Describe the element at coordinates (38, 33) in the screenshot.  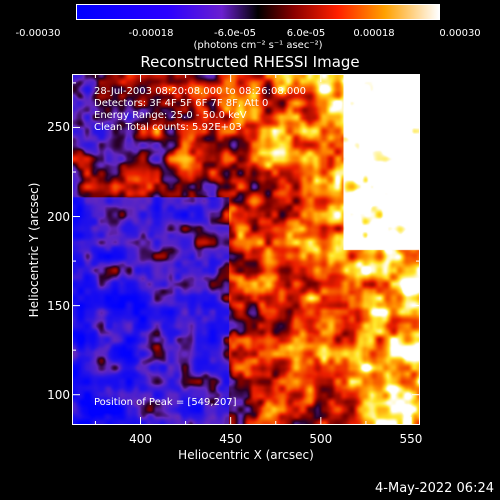
I see `colorbar-tick-label: -0.00030` at that location.